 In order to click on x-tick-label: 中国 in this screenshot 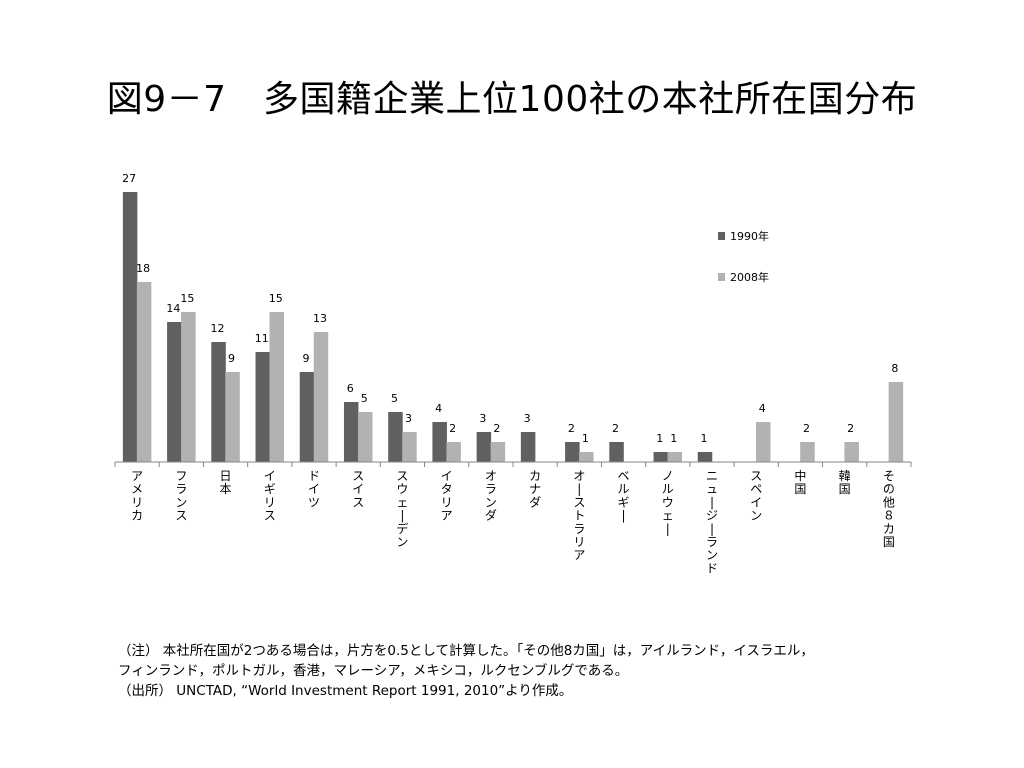, I will do `click(800, 482)`.